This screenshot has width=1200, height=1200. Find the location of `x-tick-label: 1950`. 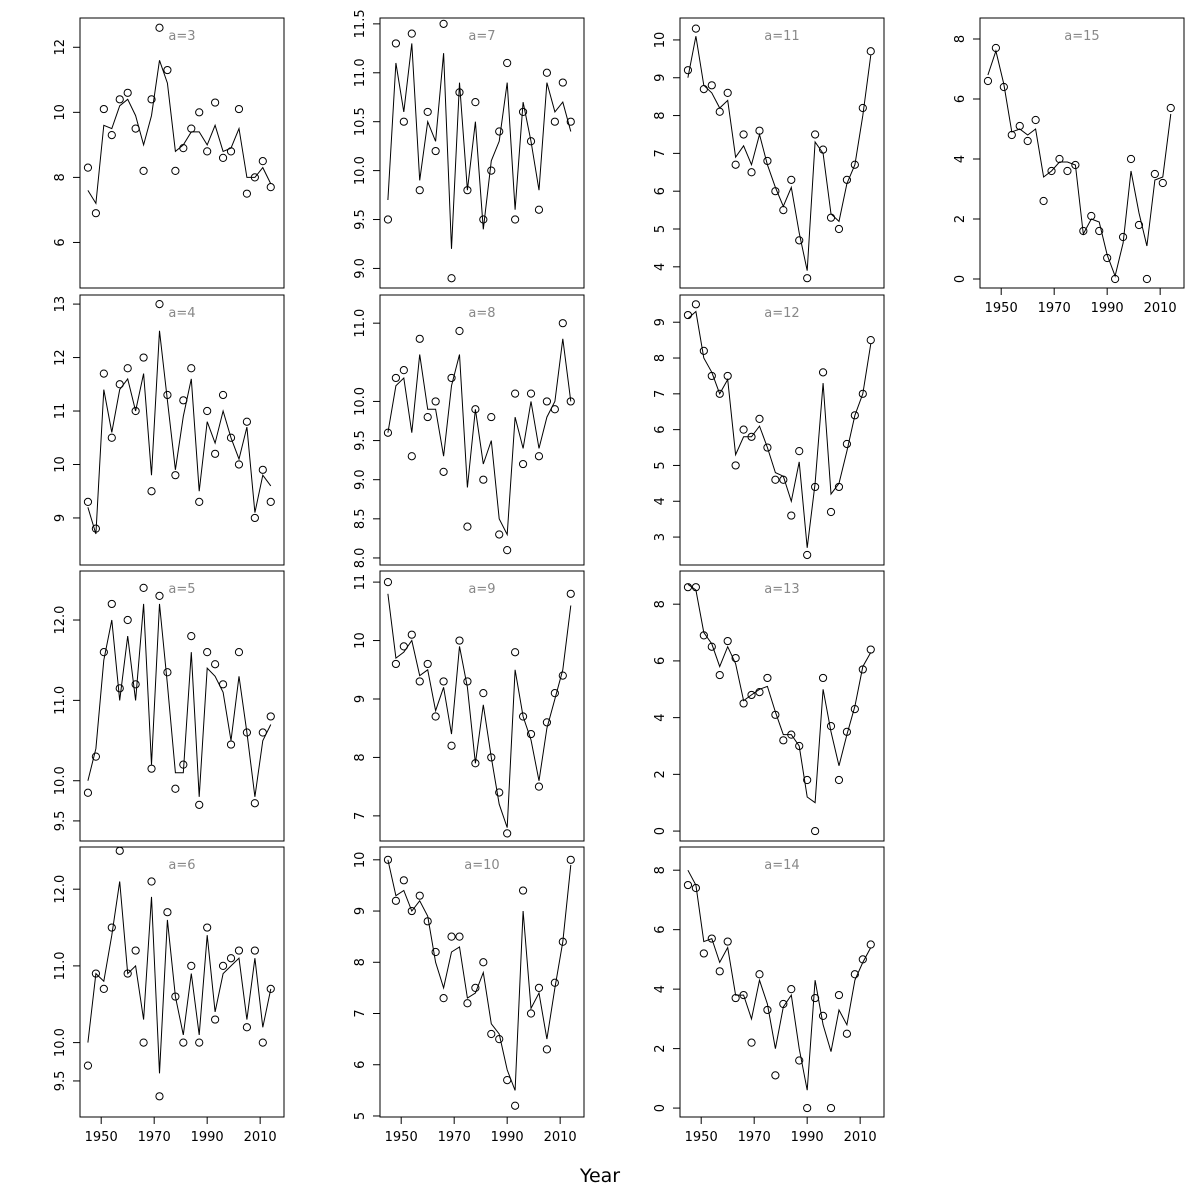

x-tick-label: 1950 is located at coordinates (701, 1137).